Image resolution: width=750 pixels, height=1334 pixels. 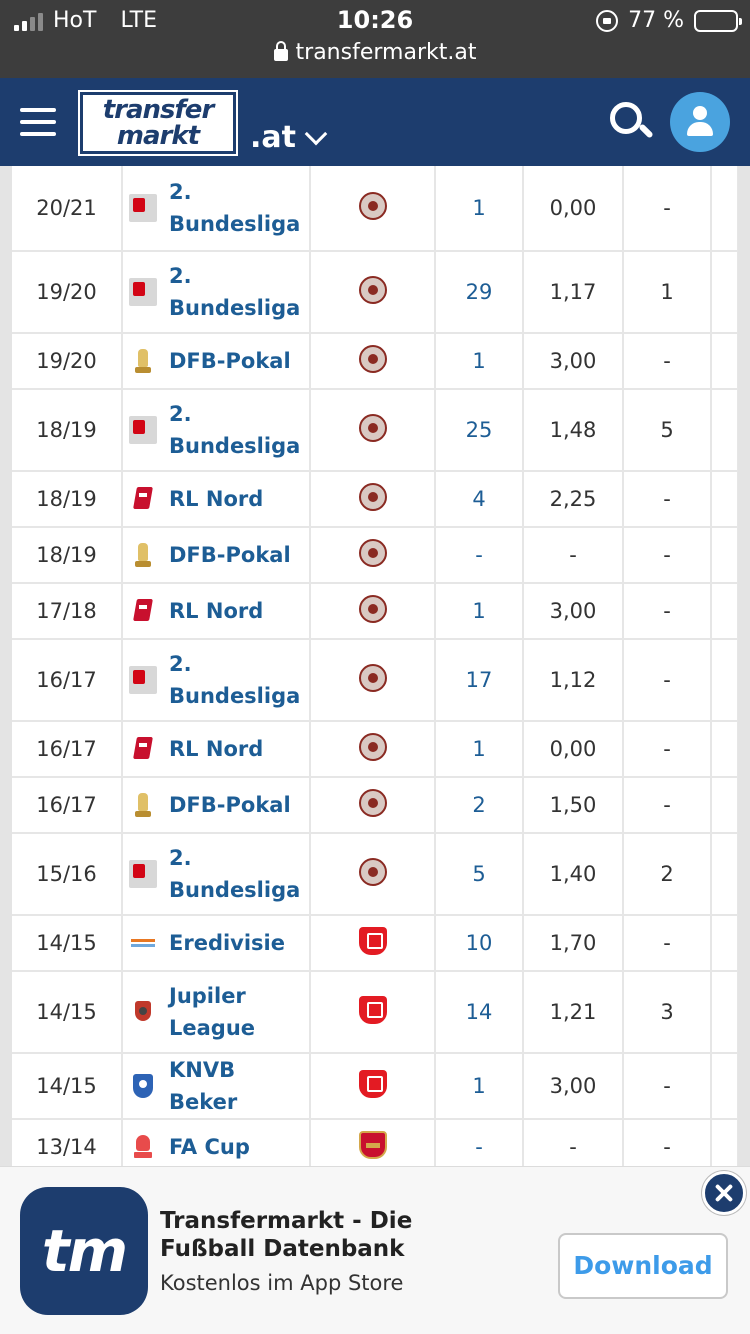 What do you see at coordinates (479, 292) in the screenshot?
I see `appearances-cell: 29` at bounding box center [479, 292].